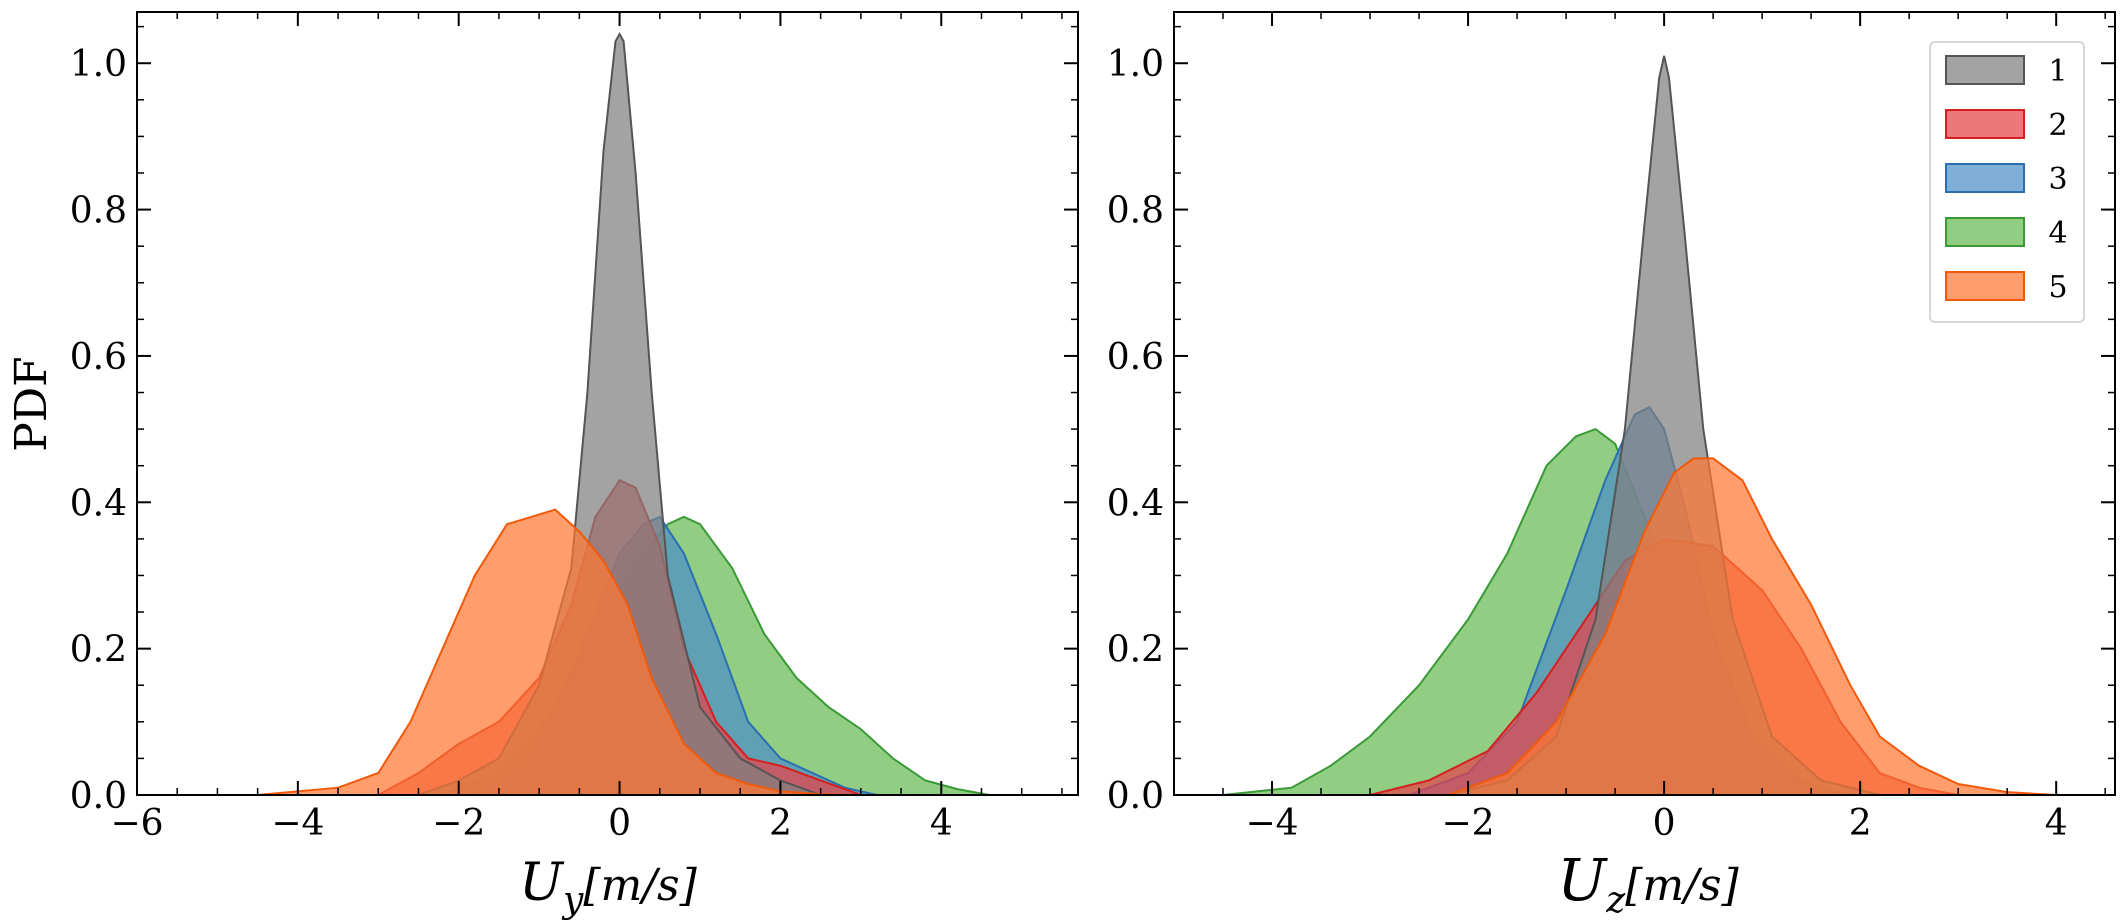  Describe the element at coordinates (572, 900) in the screenshot. I see `left-x-axis-title-sub: y` at that location.